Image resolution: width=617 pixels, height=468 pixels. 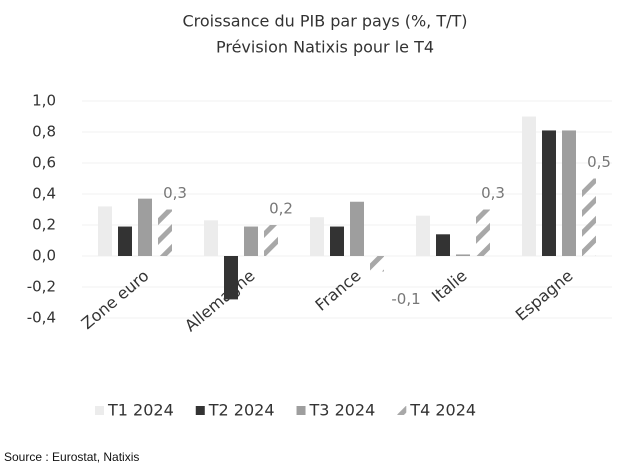 I want to click on legend-label: T4 2024, so click(x=442, y=410).